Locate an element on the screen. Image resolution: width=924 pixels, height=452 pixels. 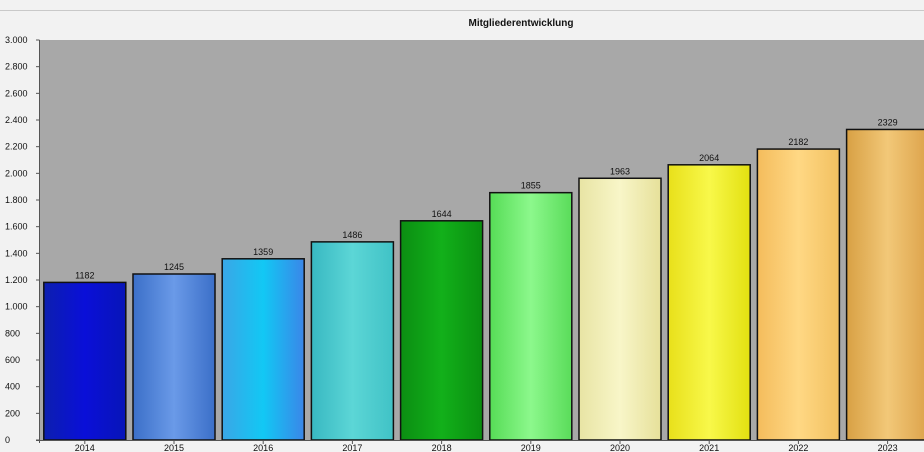
bar-2014 is located at coordinates (85, 361).